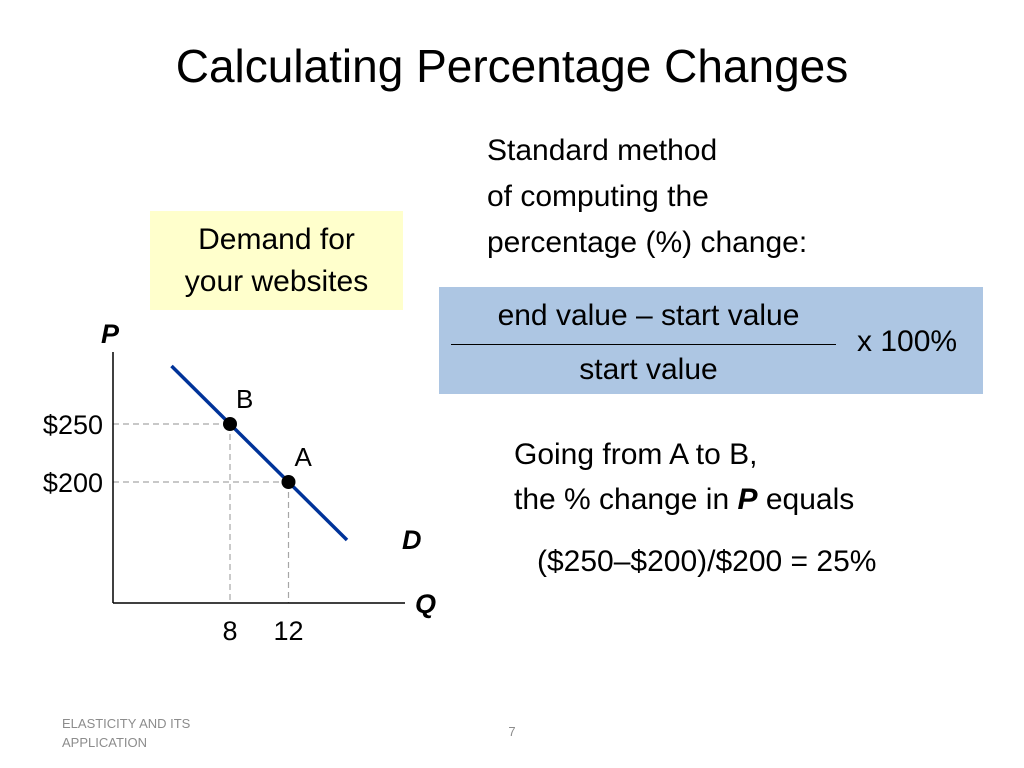 The height and width of the screenshot is (768, 1024). What do you see at coordinates (636, 454) in the screenshot?
I see `a-to-b-line: Going from A to B,` at bounding box center [636, 454].